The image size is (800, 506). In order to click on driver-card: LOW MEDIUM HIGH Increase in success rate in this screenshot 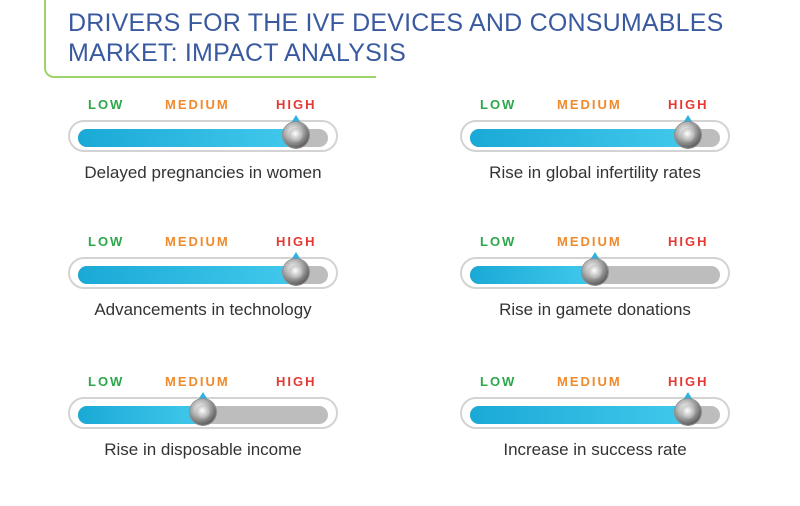, I will do `click(600, 429)`.